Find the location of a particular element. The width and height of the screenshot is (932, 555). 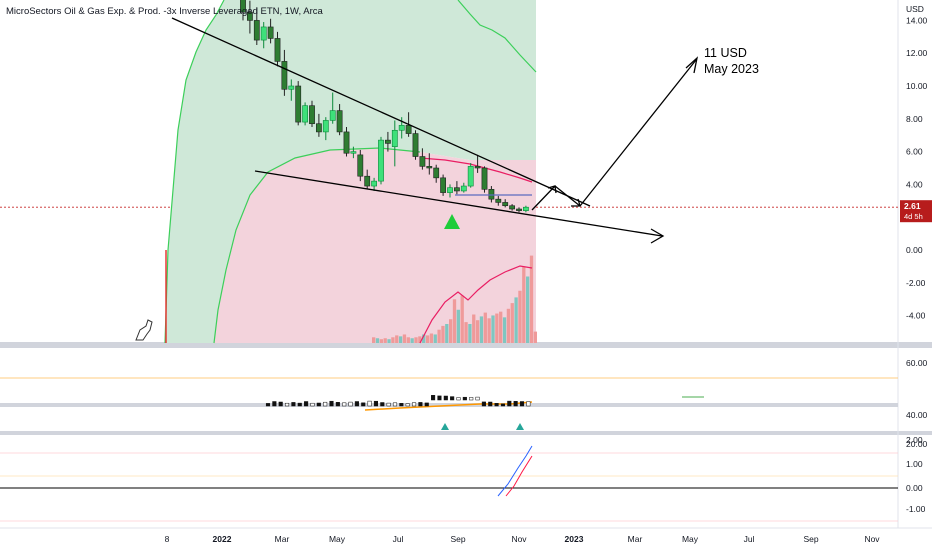

bb-lower-line is located at coordinates (317, 245).